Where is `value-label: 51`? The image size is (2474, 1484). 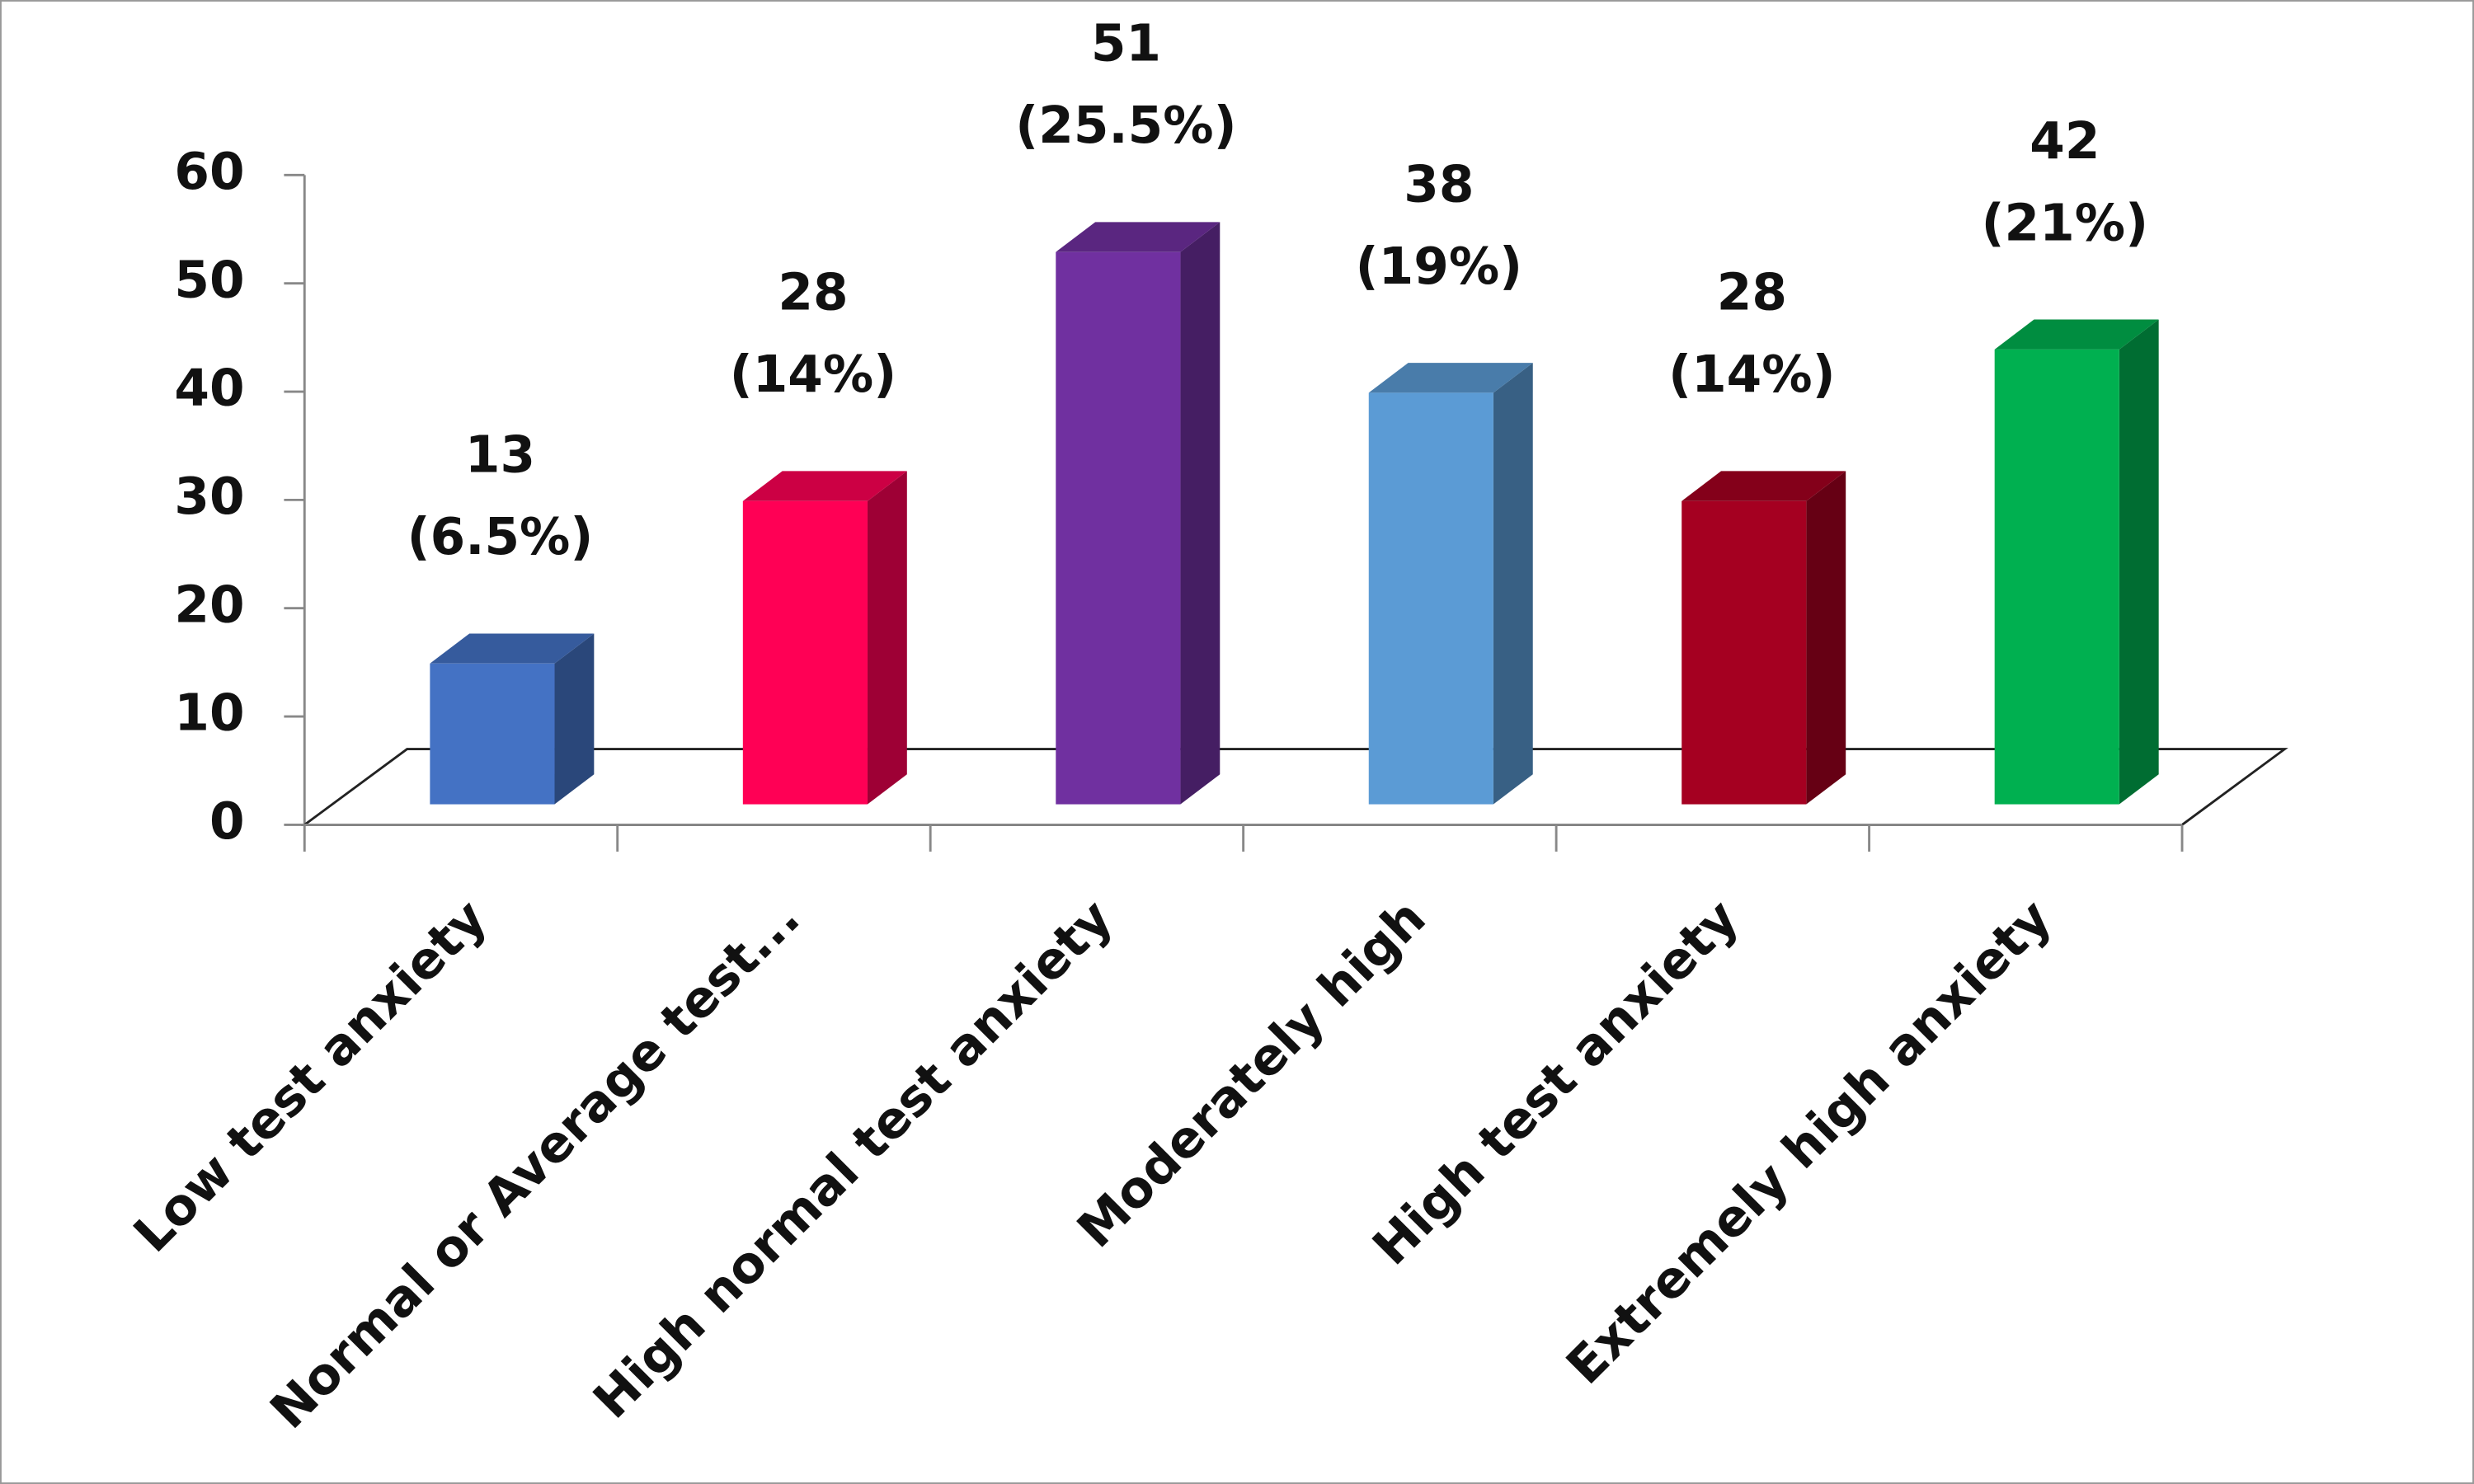
value-label: 51 is located at coordinates (1126, 44).